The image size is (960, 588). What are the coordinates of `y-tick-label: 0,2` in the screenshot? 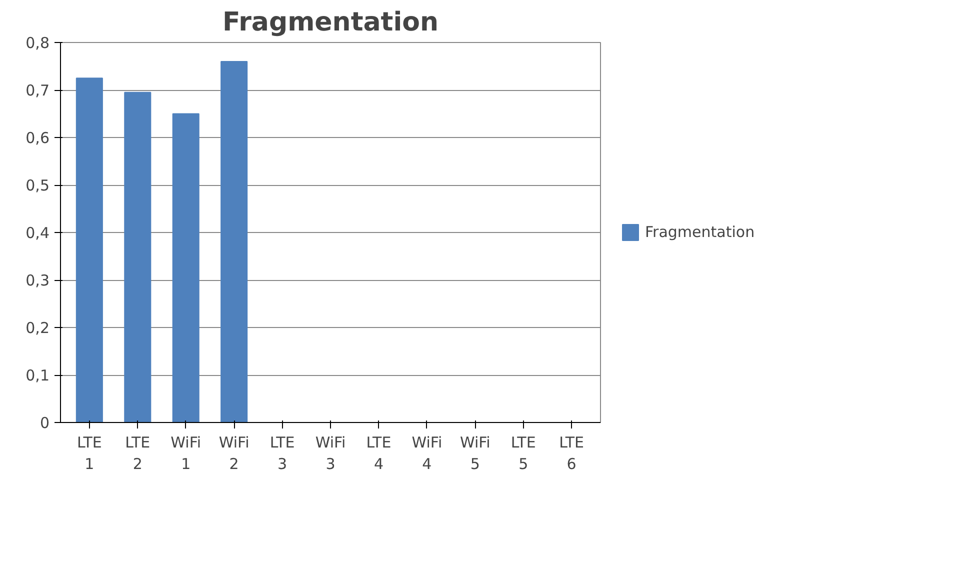 It's located at (38, 328).